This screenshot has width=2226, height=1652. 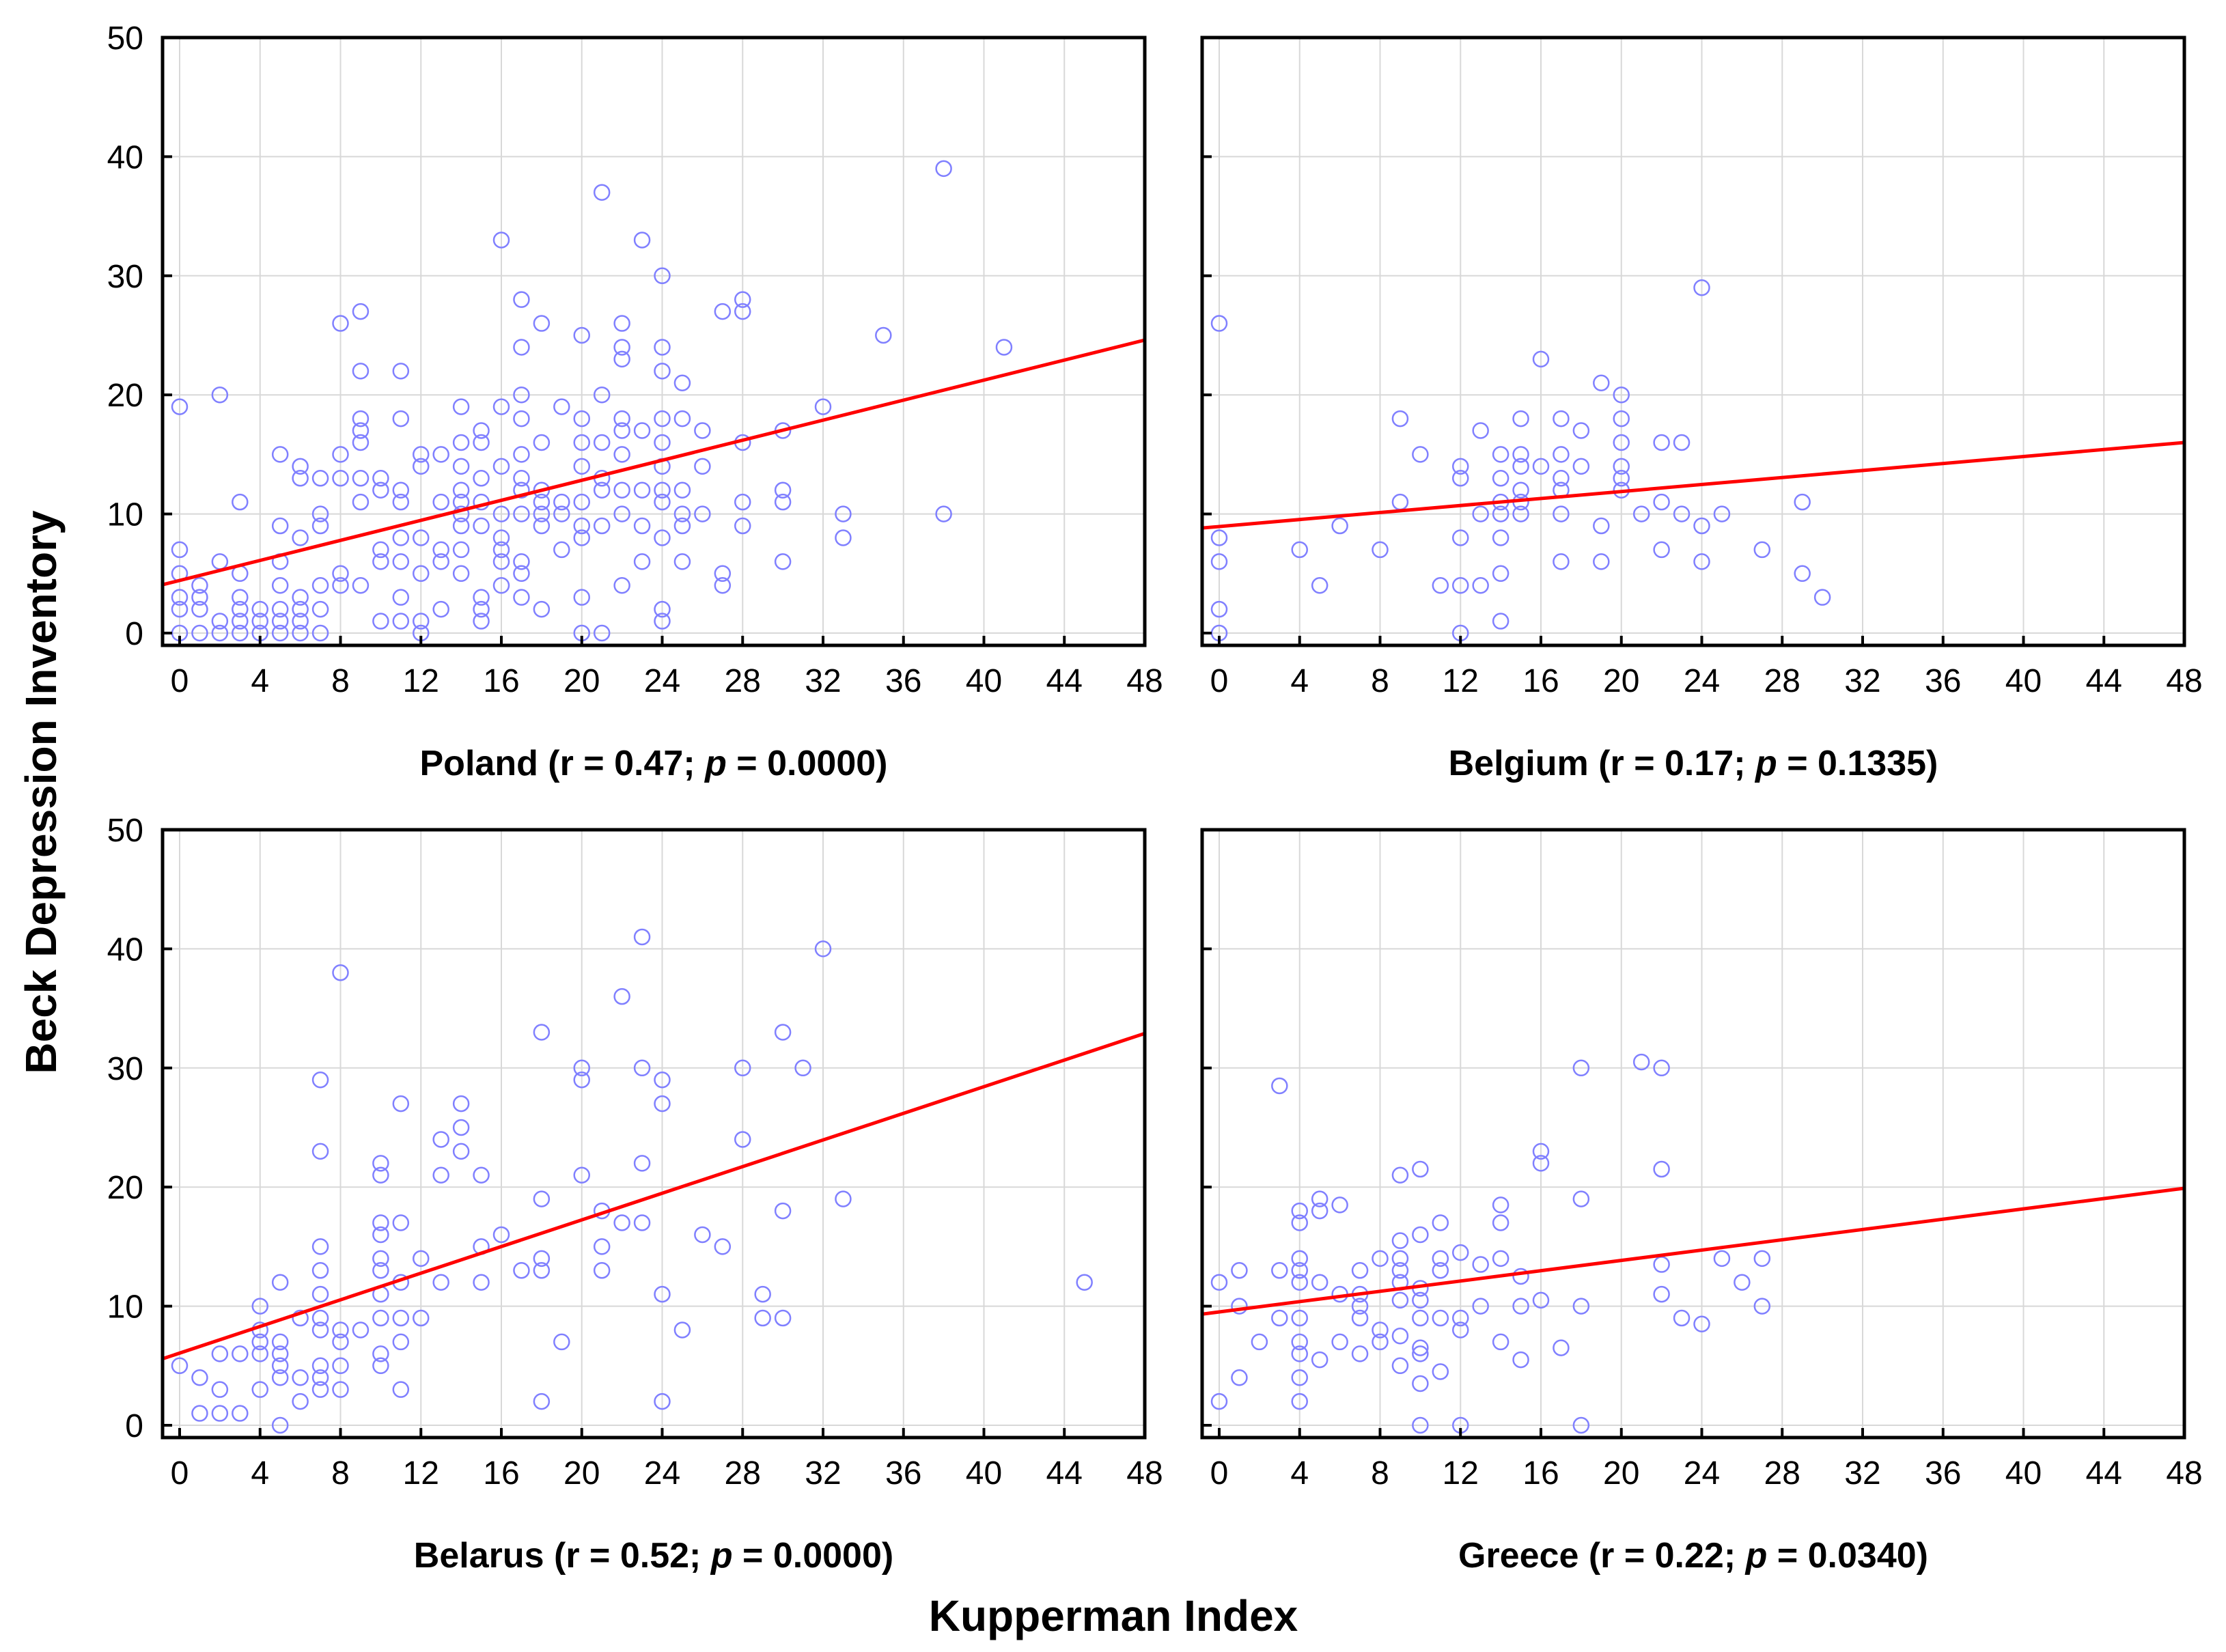 I want to click on x-tick-label: 48, so click(x=2184, y=681).